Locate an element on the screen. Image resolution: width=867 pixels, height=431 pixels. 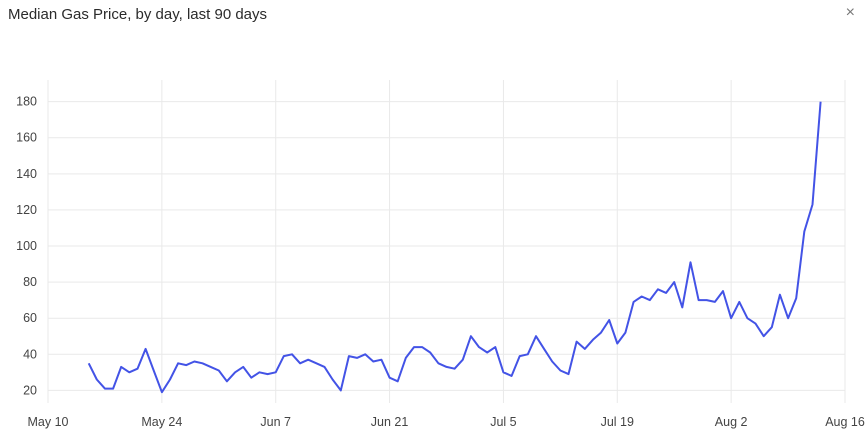
y-tick-label: 140 is located at coordinates (26, 174).